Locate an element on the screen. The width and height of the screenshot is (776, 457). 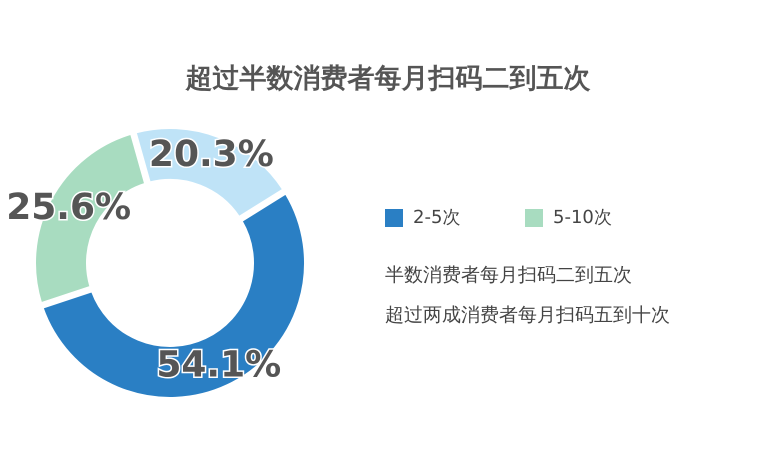
text: 半数消费者每月扫码二到五次 is located at coordinates (508, 275).